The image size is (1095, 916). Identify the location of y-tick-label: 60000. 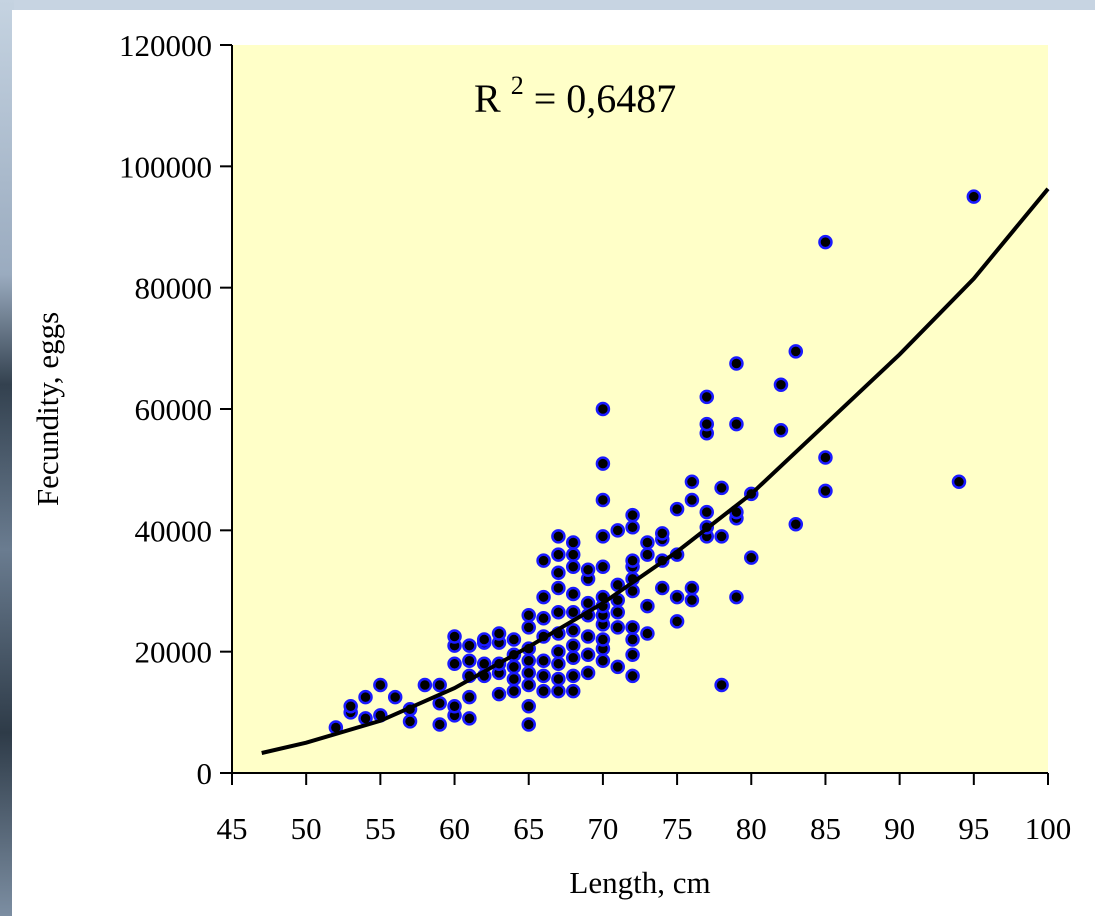
(174, 409).